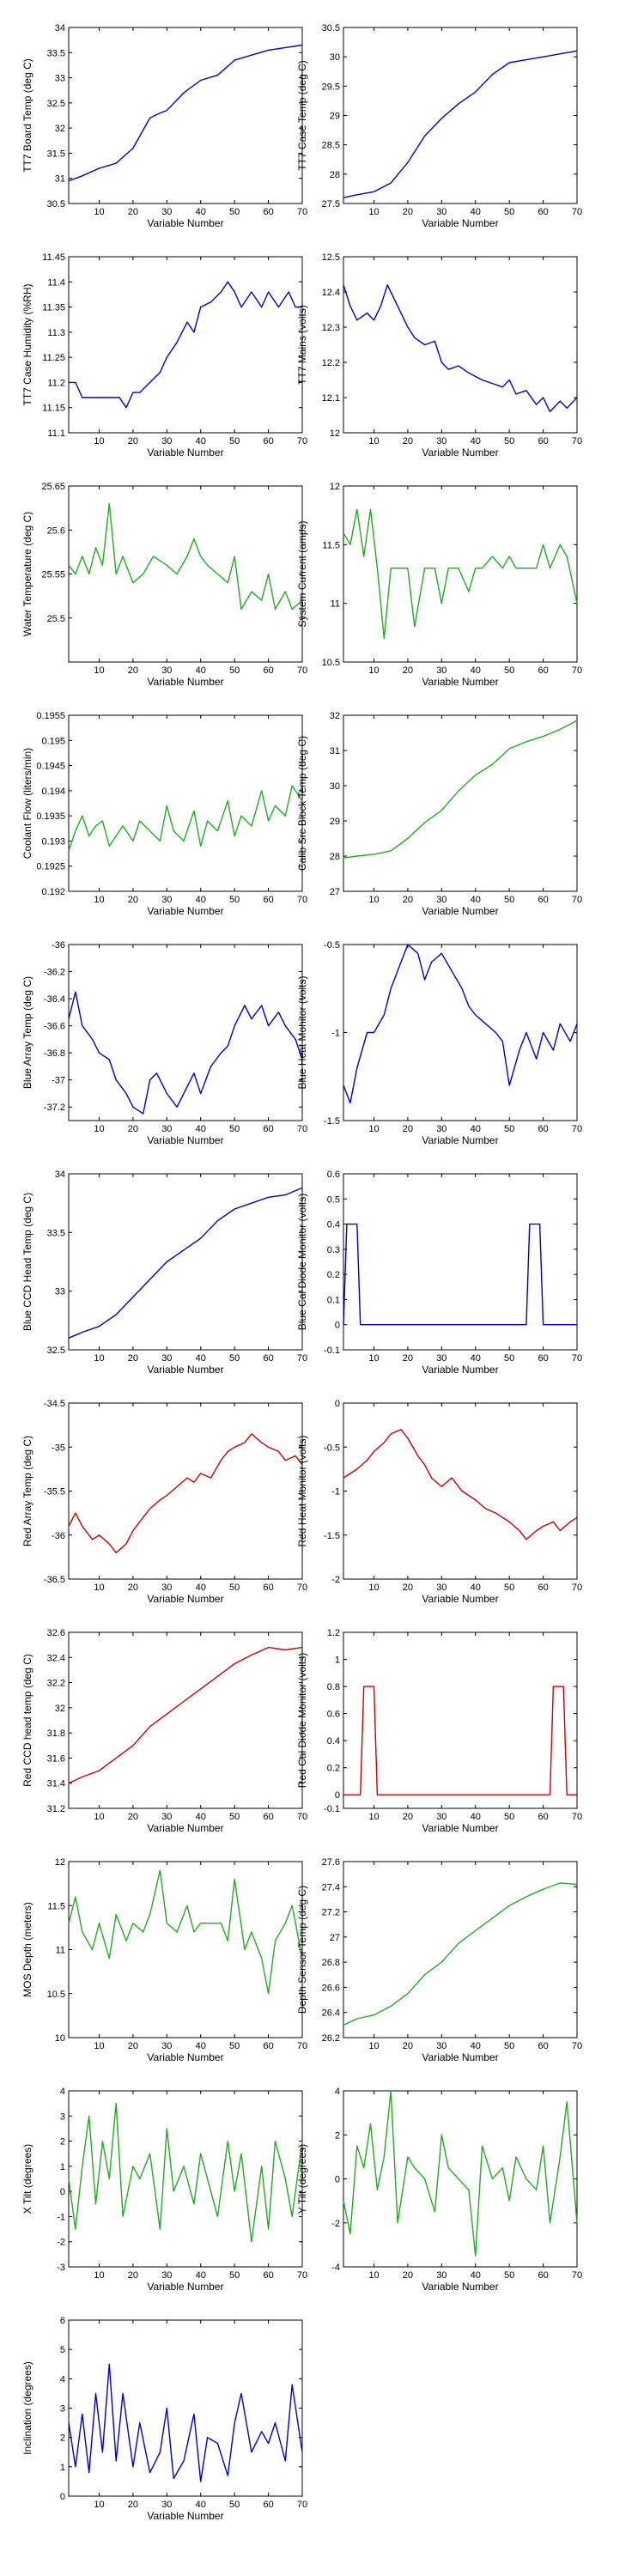 Image resolution: width=644 pixels, height=2576 pixels. What do you see at coordinates (53, 792) in the screenshot?
I see `y-tick-label: 0.194` at bounding box center [53, 792].